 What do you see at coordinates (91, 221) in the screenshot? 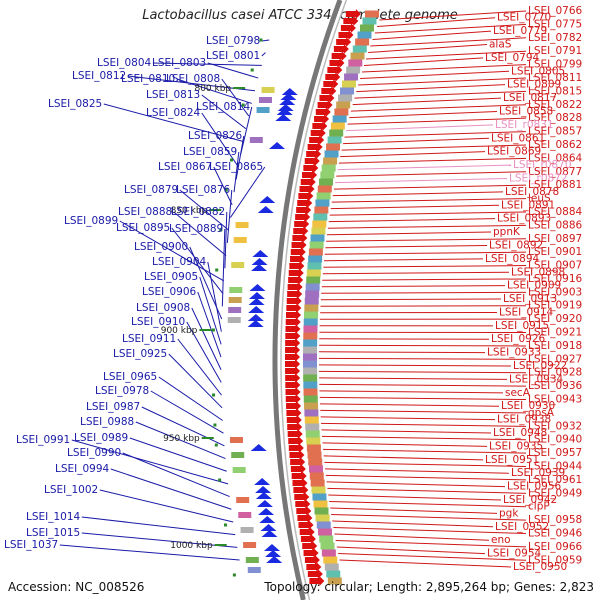
I see `left-gene-label: LSEI_0899` at bounding box center [91, 221].